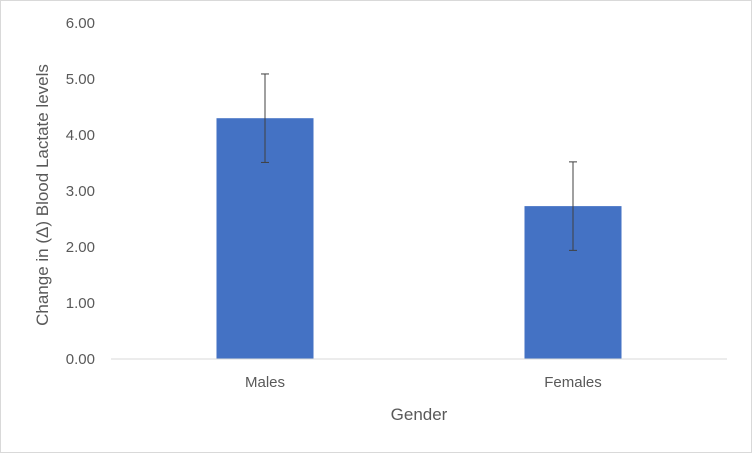  I want to click on x-axis-title: Gender, so click(419, 414).